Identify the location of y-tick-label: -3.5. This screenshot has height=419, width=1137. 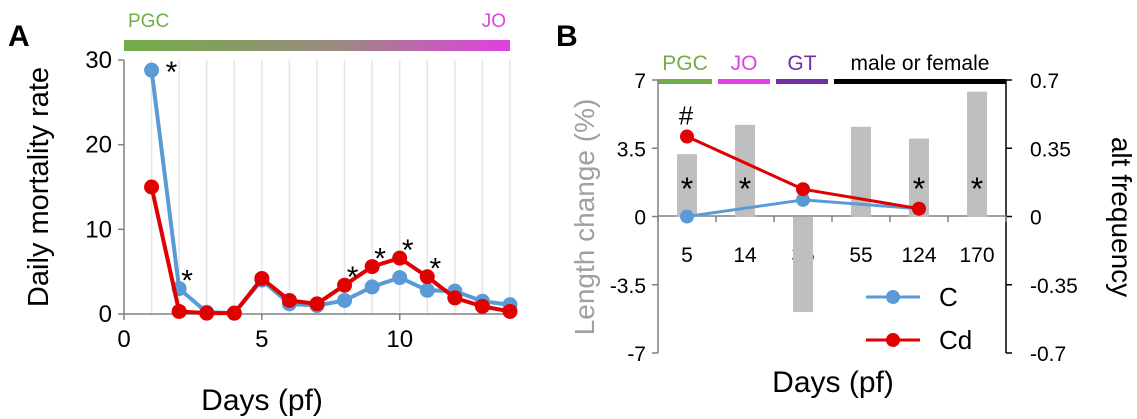
(628, 286).